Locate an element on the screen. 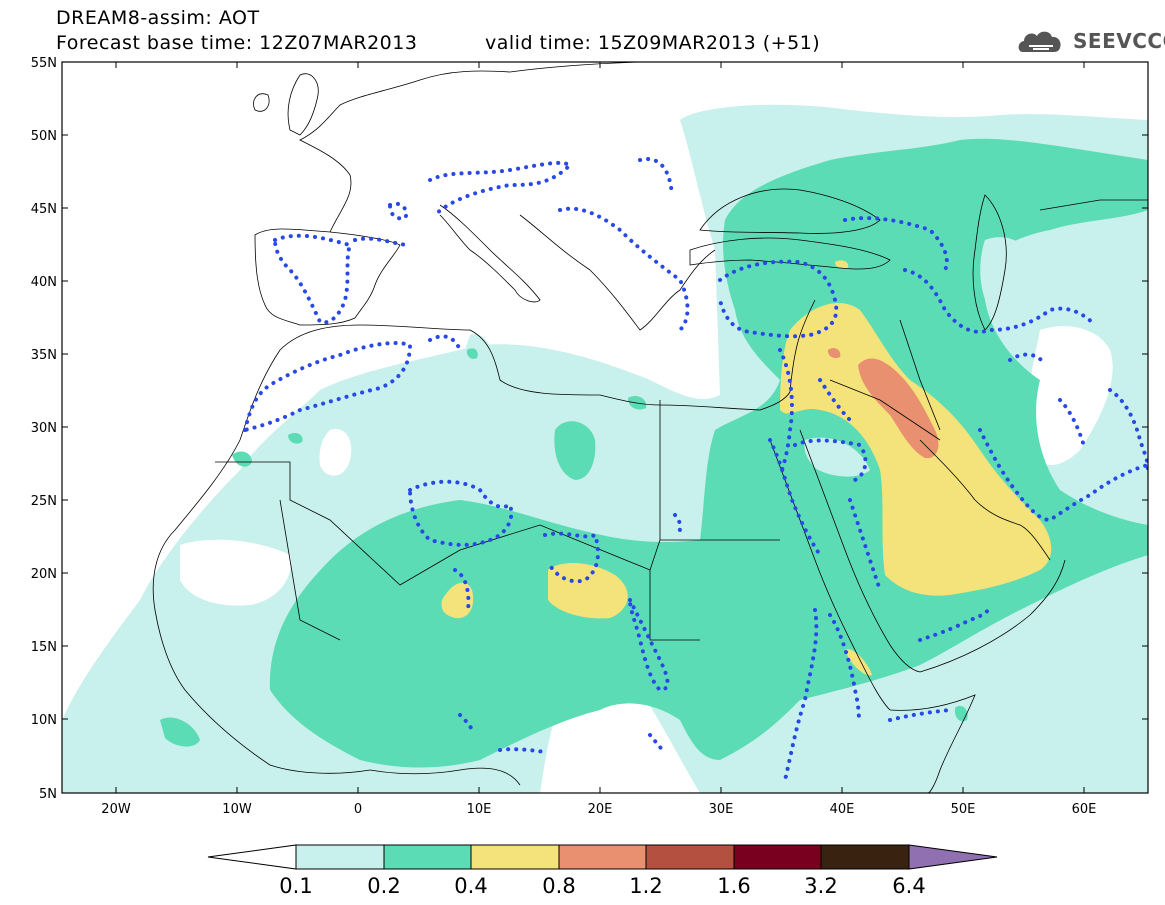  coast-europe is located at coordinates (470, 147).